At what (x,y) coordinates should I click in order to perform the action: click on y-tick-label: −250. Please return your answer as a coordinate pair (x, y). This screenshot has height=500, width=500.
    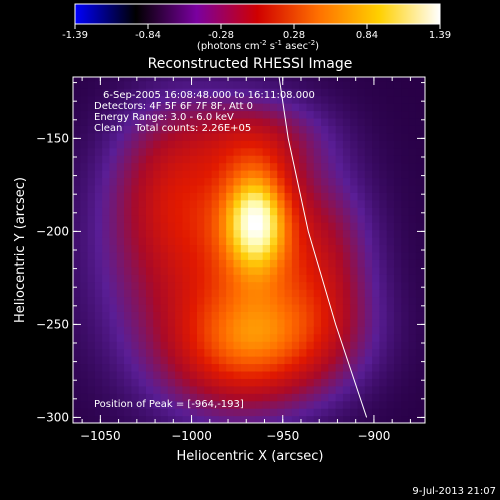
    Looking at the image, I should click on (52, 324).